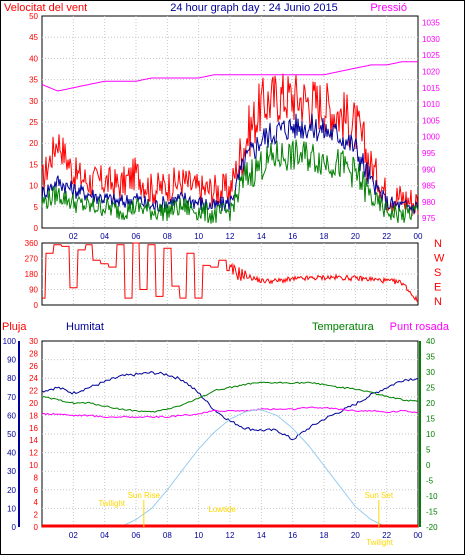 The width and height of the screenshot is (465, 555). I want to click on series-direction, so click(230, 272).